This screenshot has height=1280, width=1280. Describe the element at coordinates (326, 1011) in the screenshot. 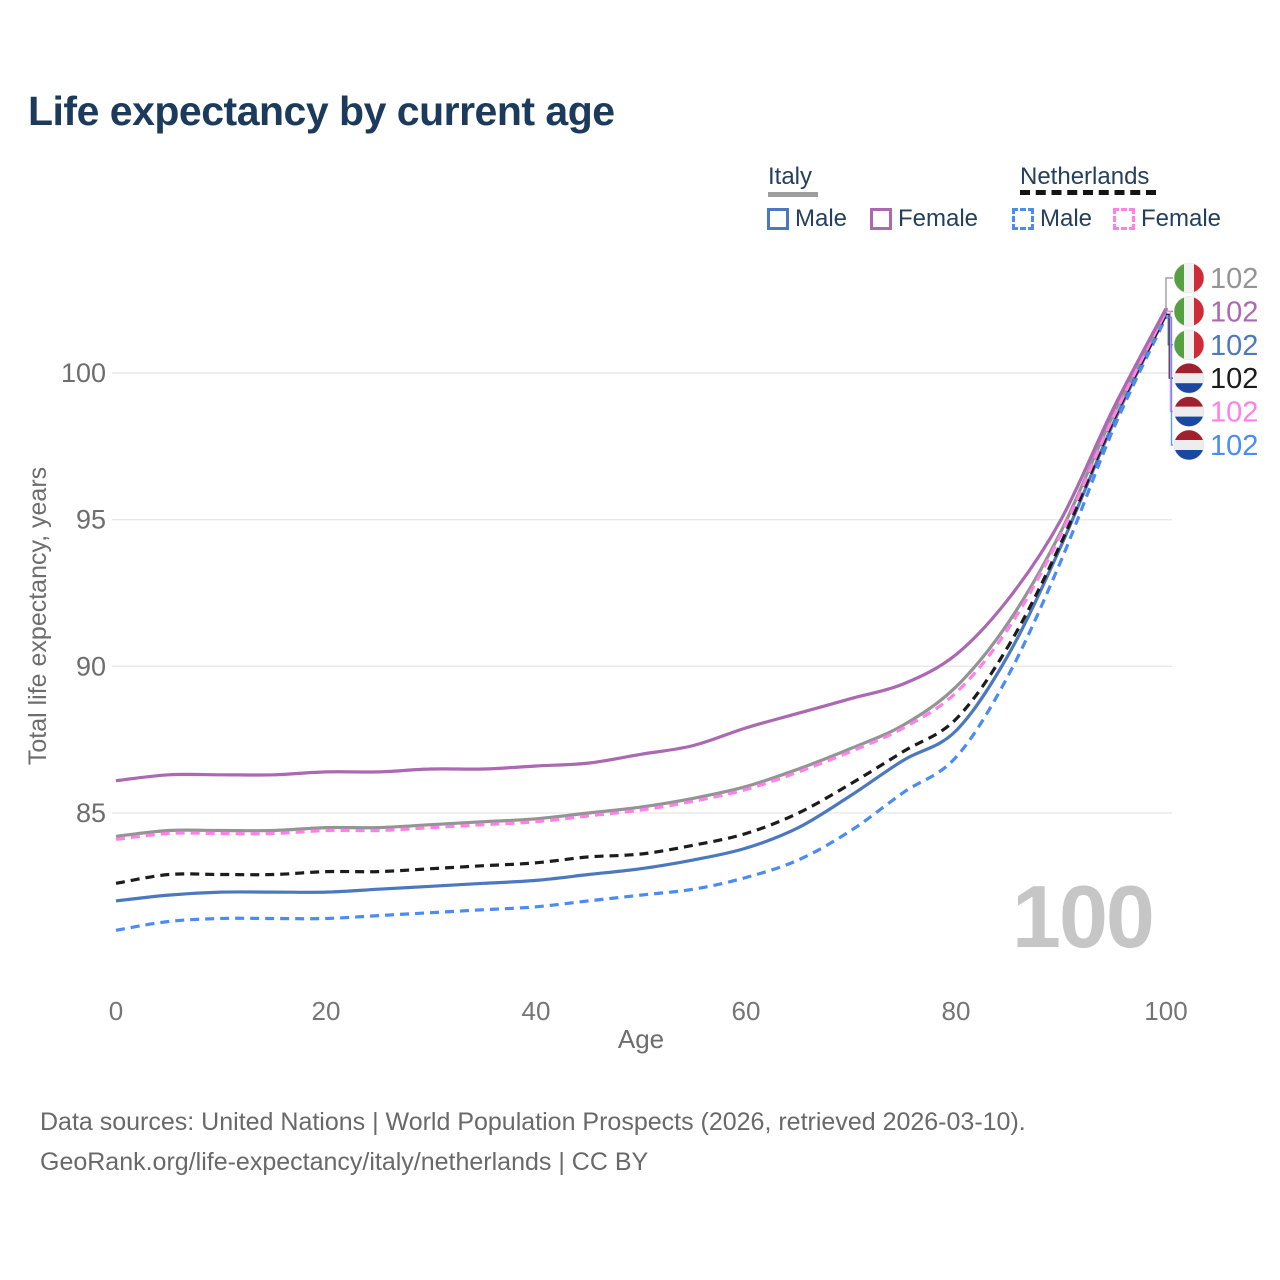

I see `x-tick-label: 20` at that location.